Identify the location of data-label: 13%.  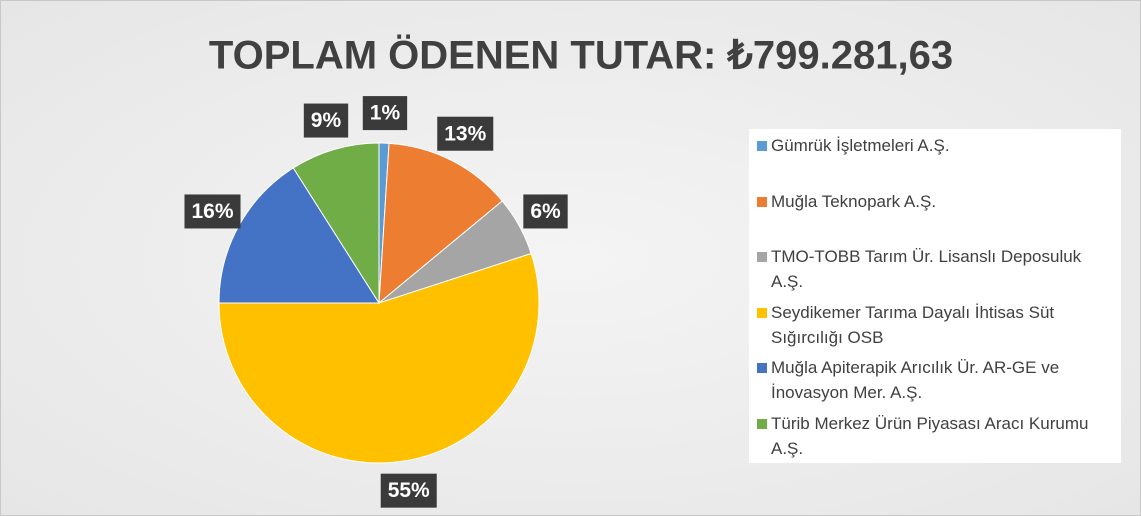
(465, 133).